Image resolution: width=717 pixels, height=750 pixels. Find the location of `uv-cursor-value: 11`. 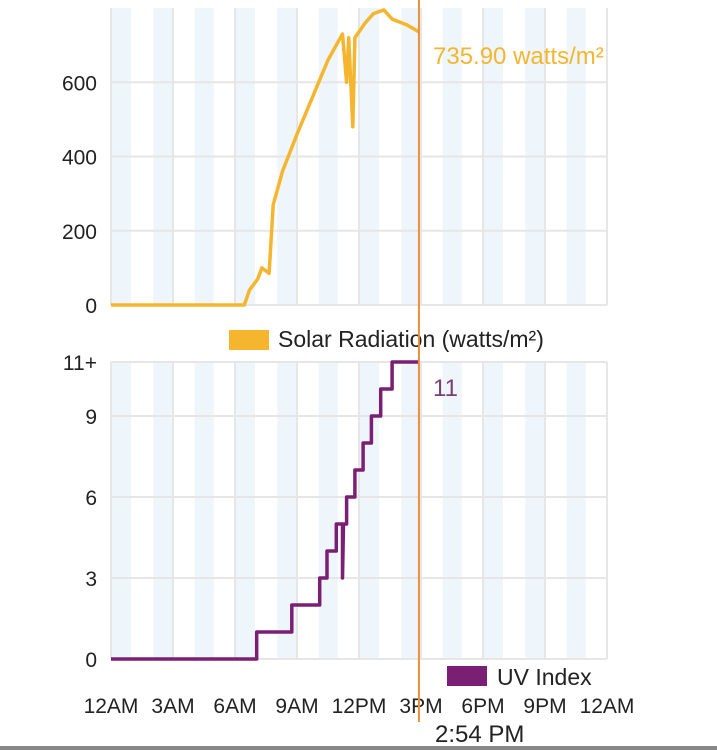

uv-cursor-value: 11 is located at coordinates (445, 388).